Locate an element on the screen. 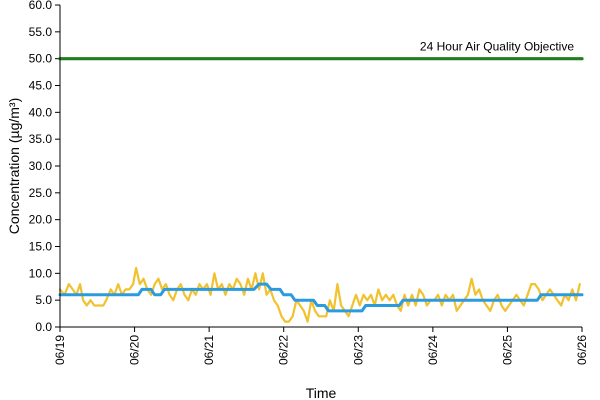 This screenshot has width=600, height=400. y-tick-label: 20.0 is located at coordinates (41, 220).